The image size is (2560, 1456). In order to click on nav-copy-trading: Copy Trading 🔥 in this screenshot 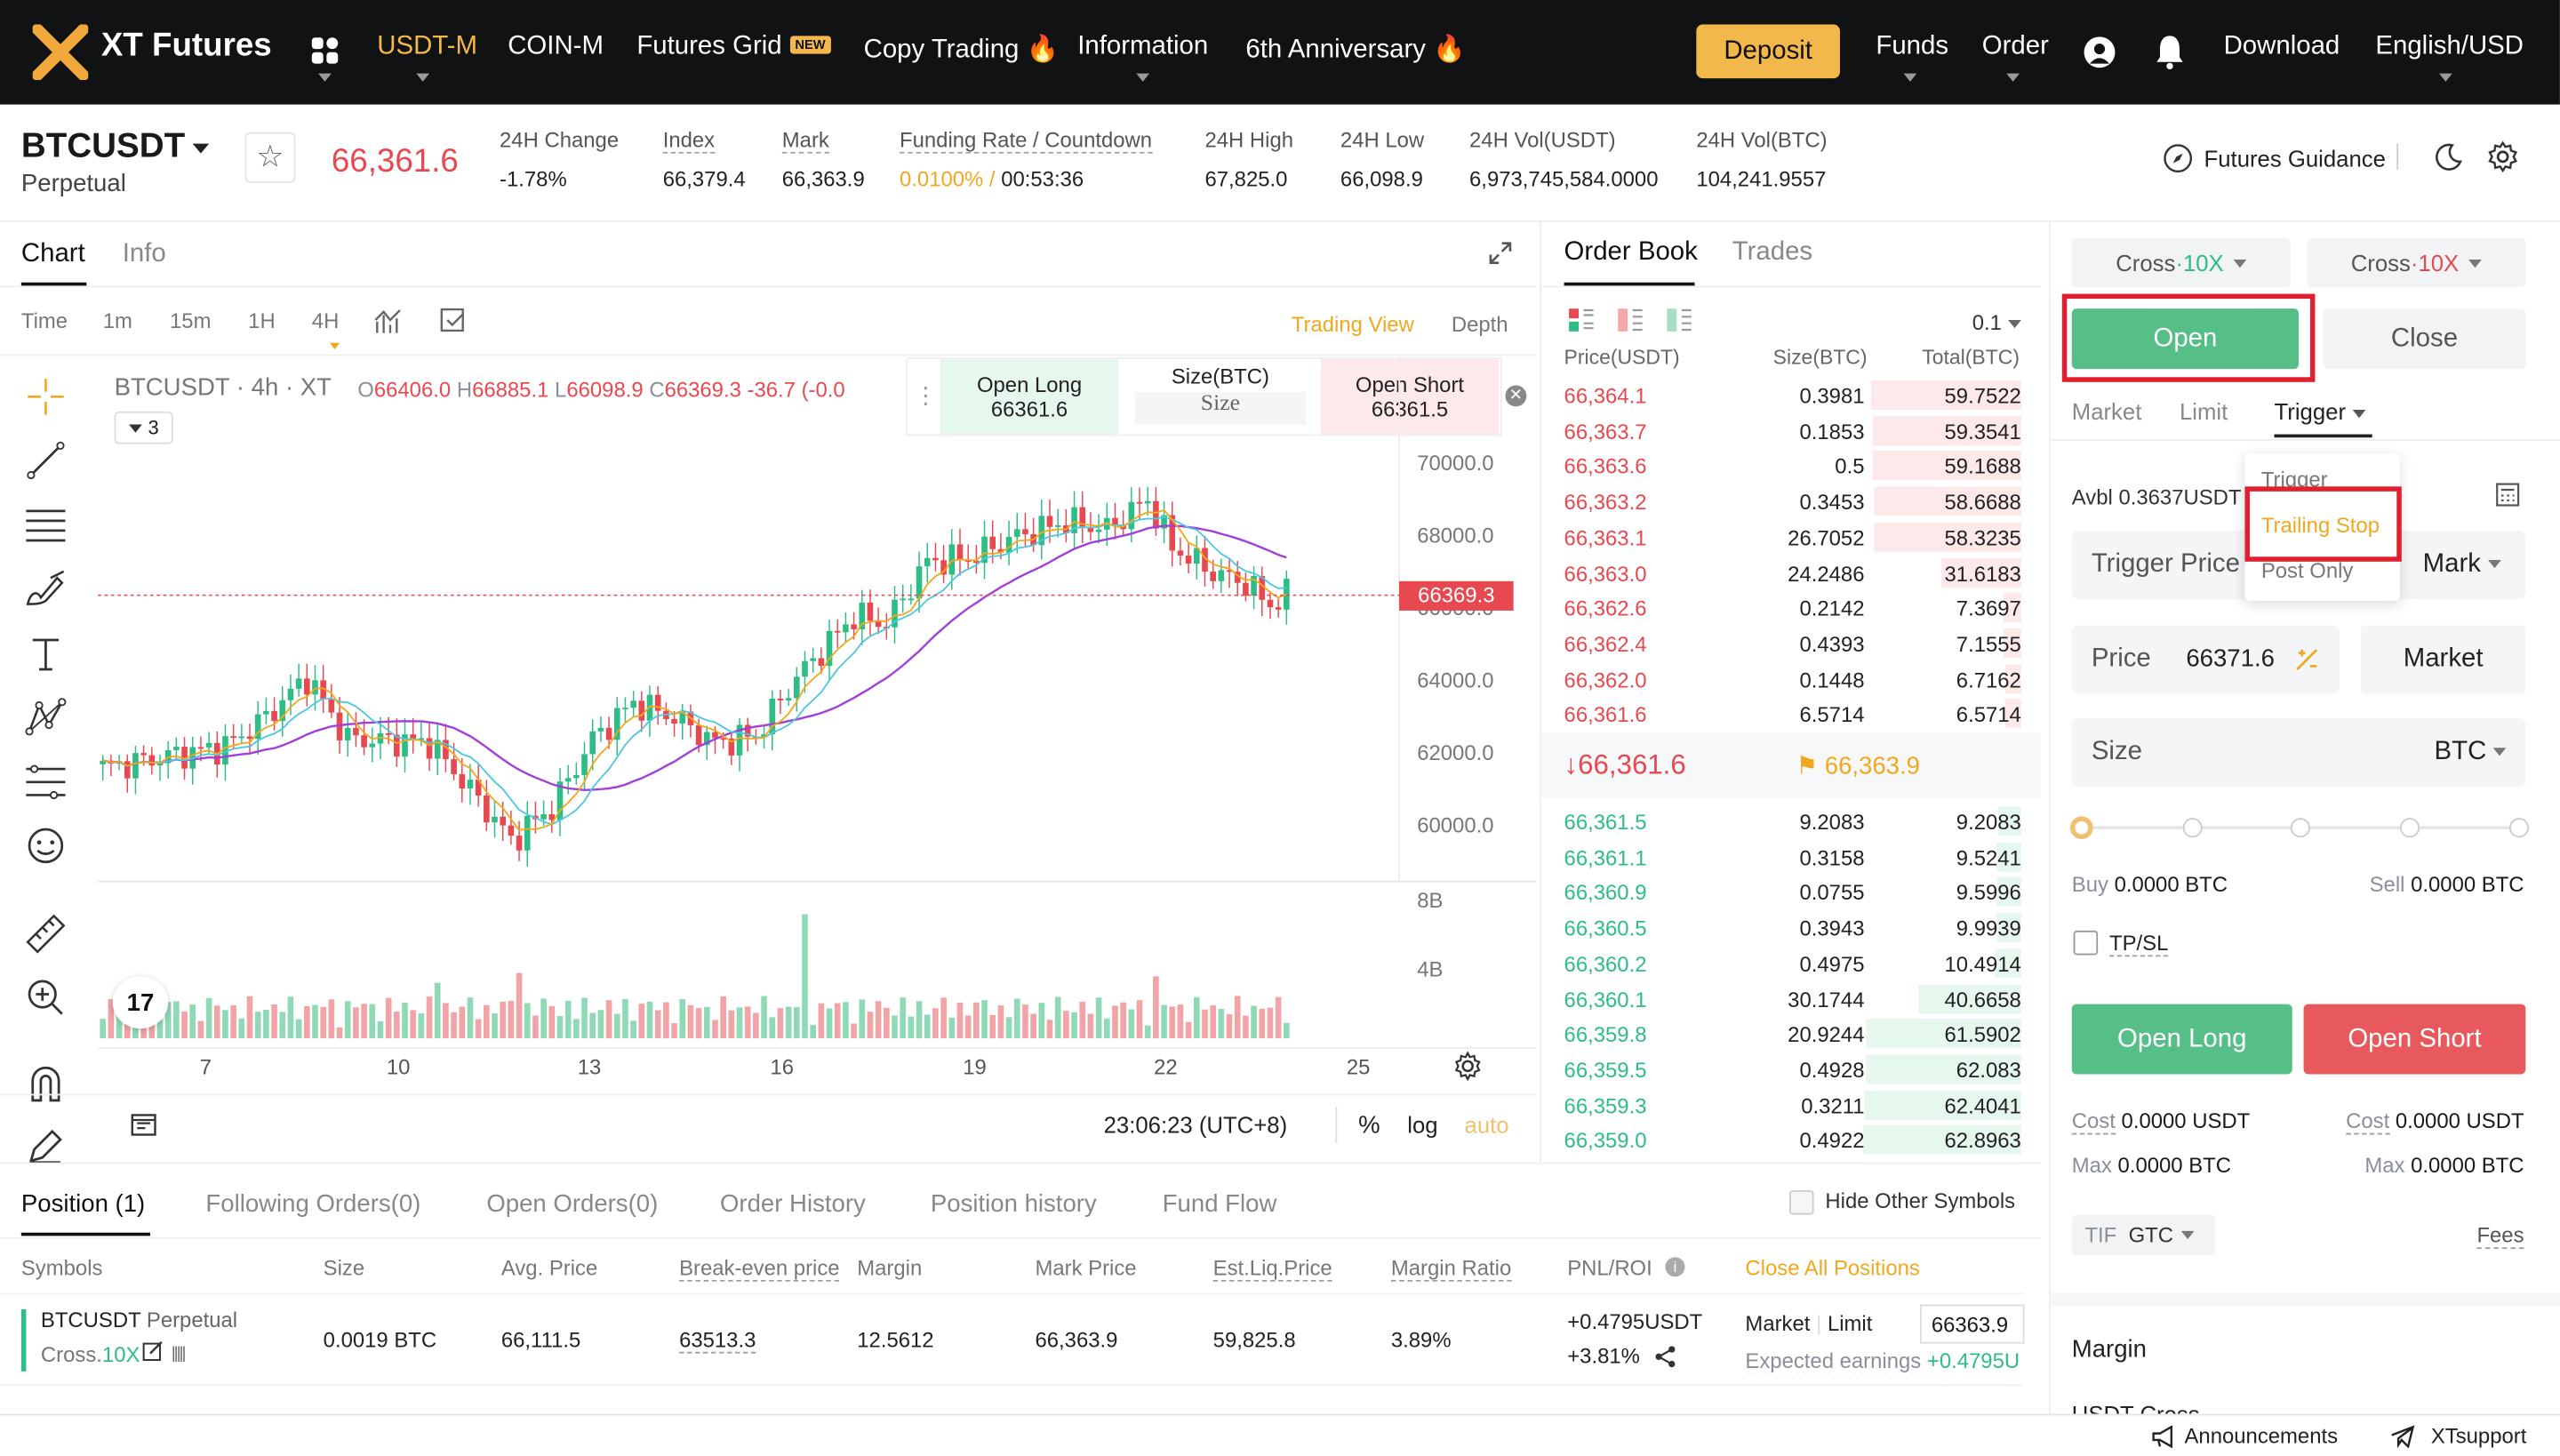, I will do `click(961, 50)`.